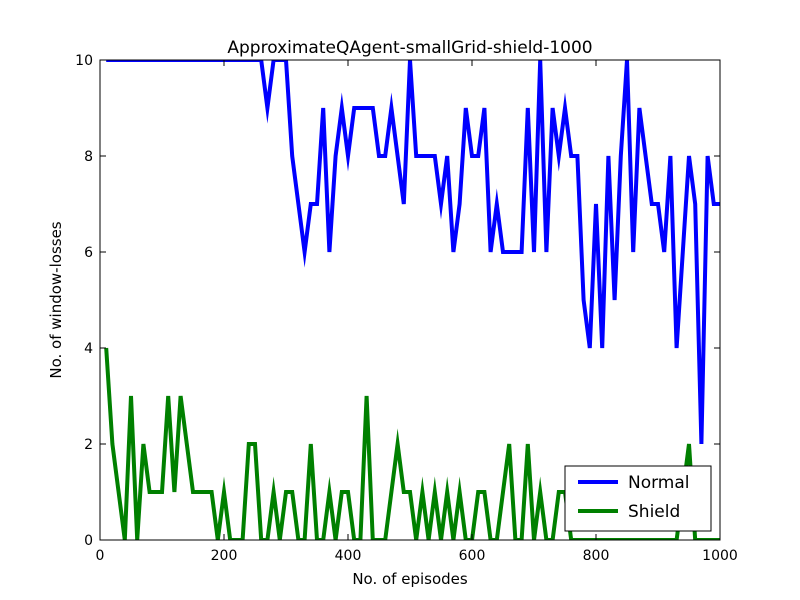 This screenshot has width=800, height=600. I want to click on y-tick-label: 10, so click(84, 61).